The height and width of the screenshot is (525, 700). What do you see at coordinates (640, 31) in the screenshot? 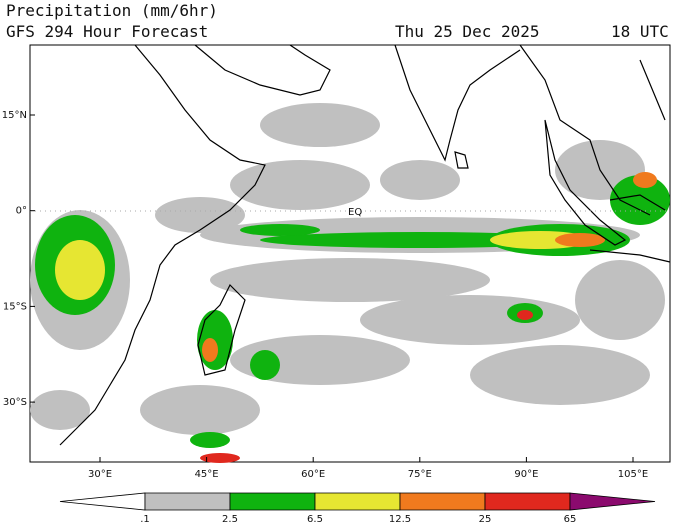
I see `time: 18 UTC` at bounding box center [640, 31].